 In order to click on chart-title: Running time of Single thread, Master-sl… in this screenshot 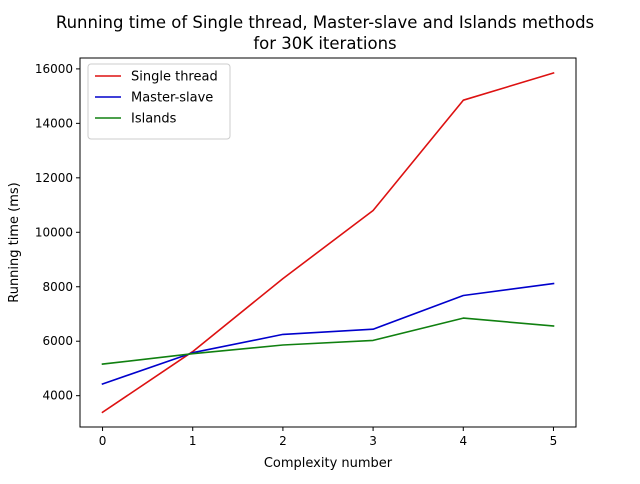, I will do `click(325, 33)`.